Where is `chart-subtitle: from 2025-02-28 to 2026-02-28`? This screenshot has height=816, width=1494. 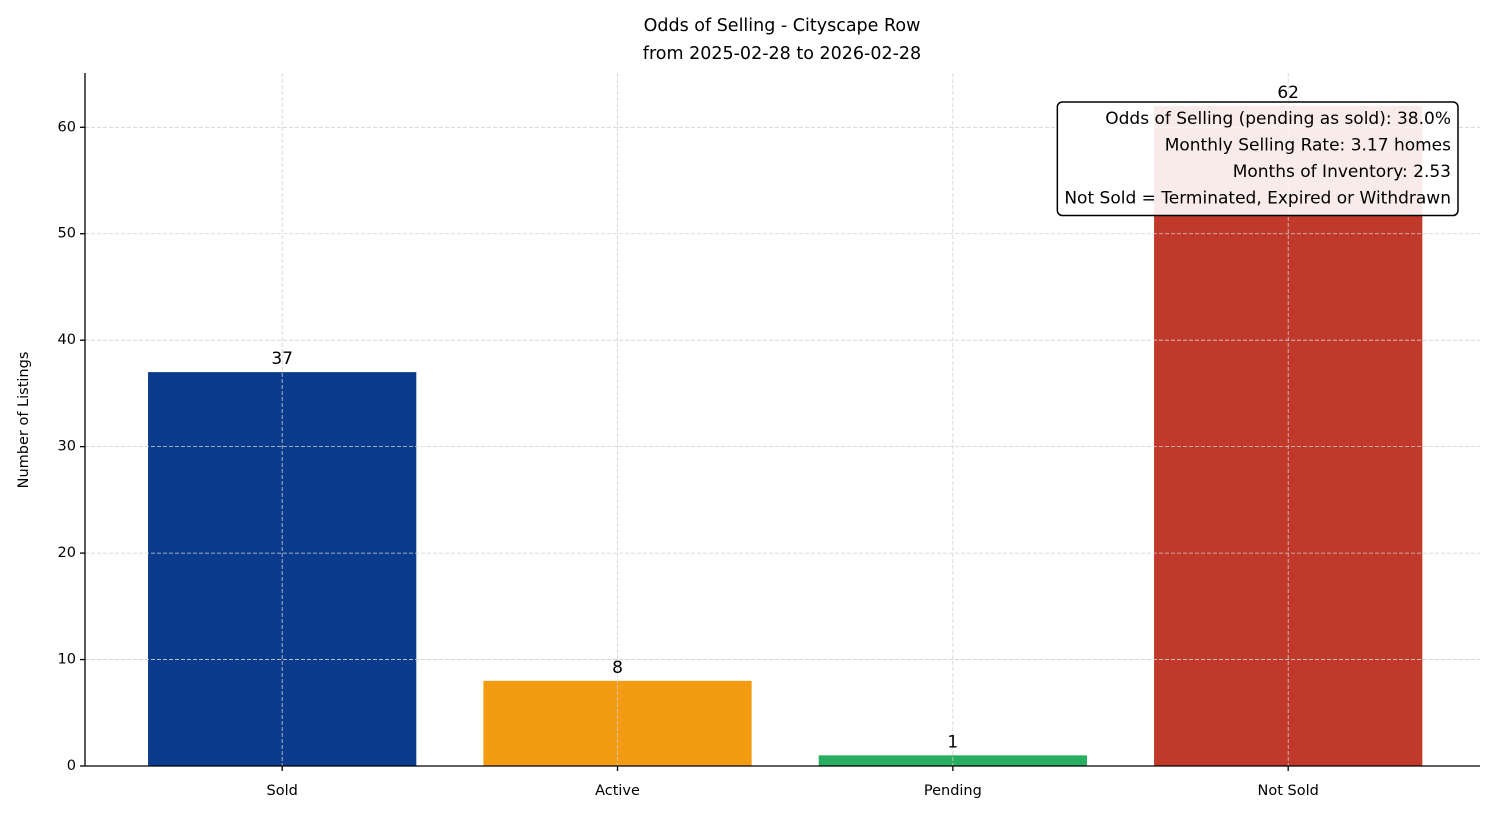
chart-subtitle: from 2025-02-28 to 2026-02-28 is located at coordinates (782, 54).